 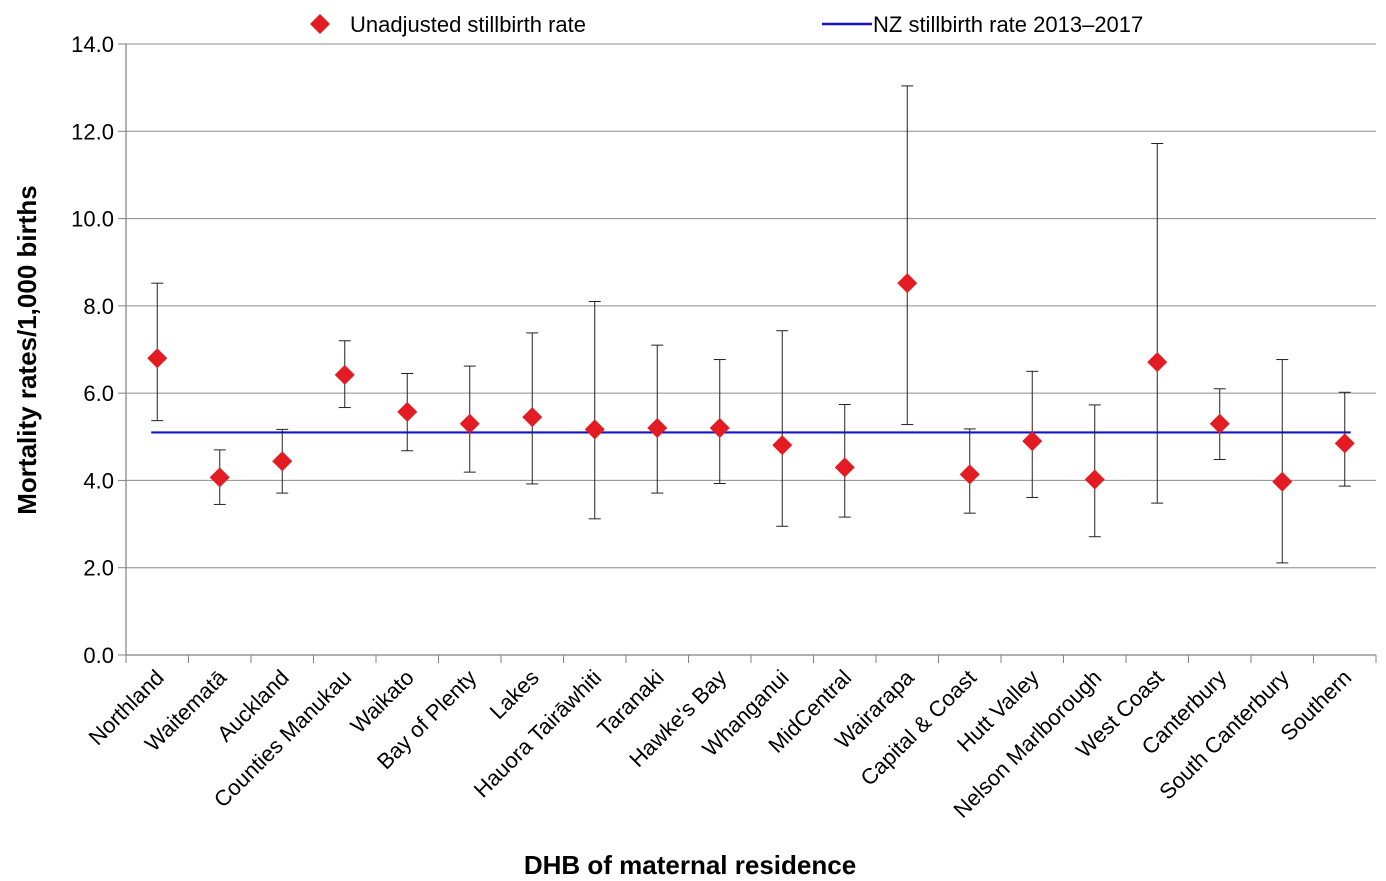 What do you see at coordinates (320, 24) in the screenshot?
I see `legend-diamond-marker` at bounding box center [320, 24].